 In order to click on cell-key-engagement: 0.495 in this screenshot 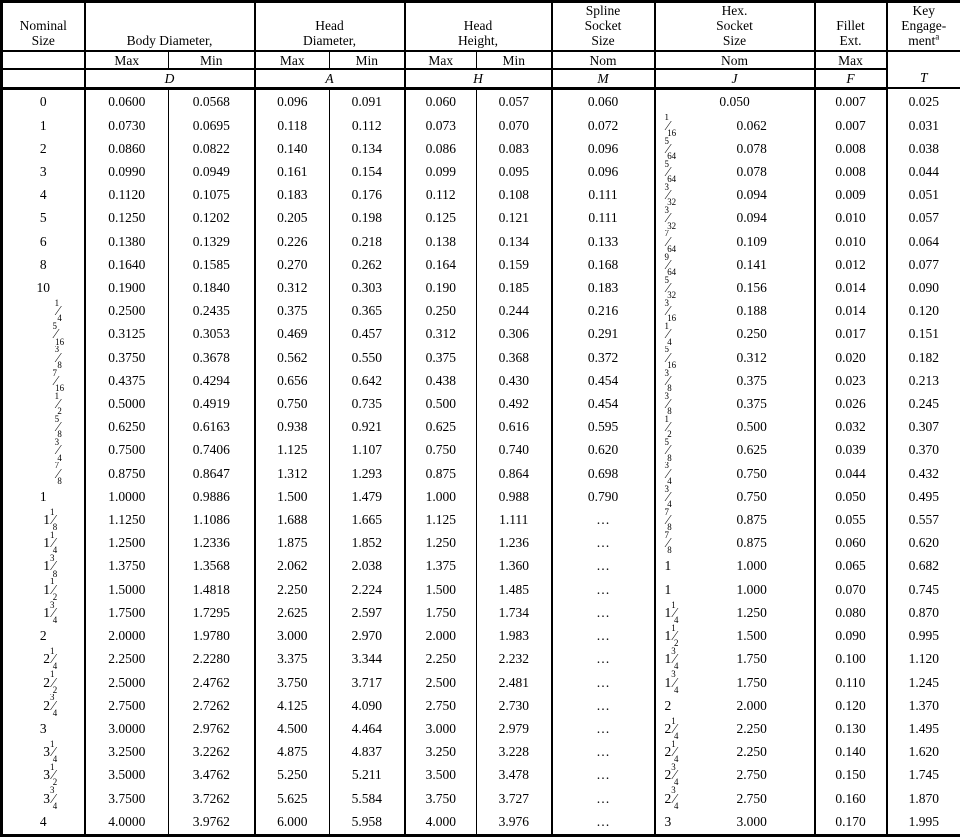, I will do `click(923, 496)`.